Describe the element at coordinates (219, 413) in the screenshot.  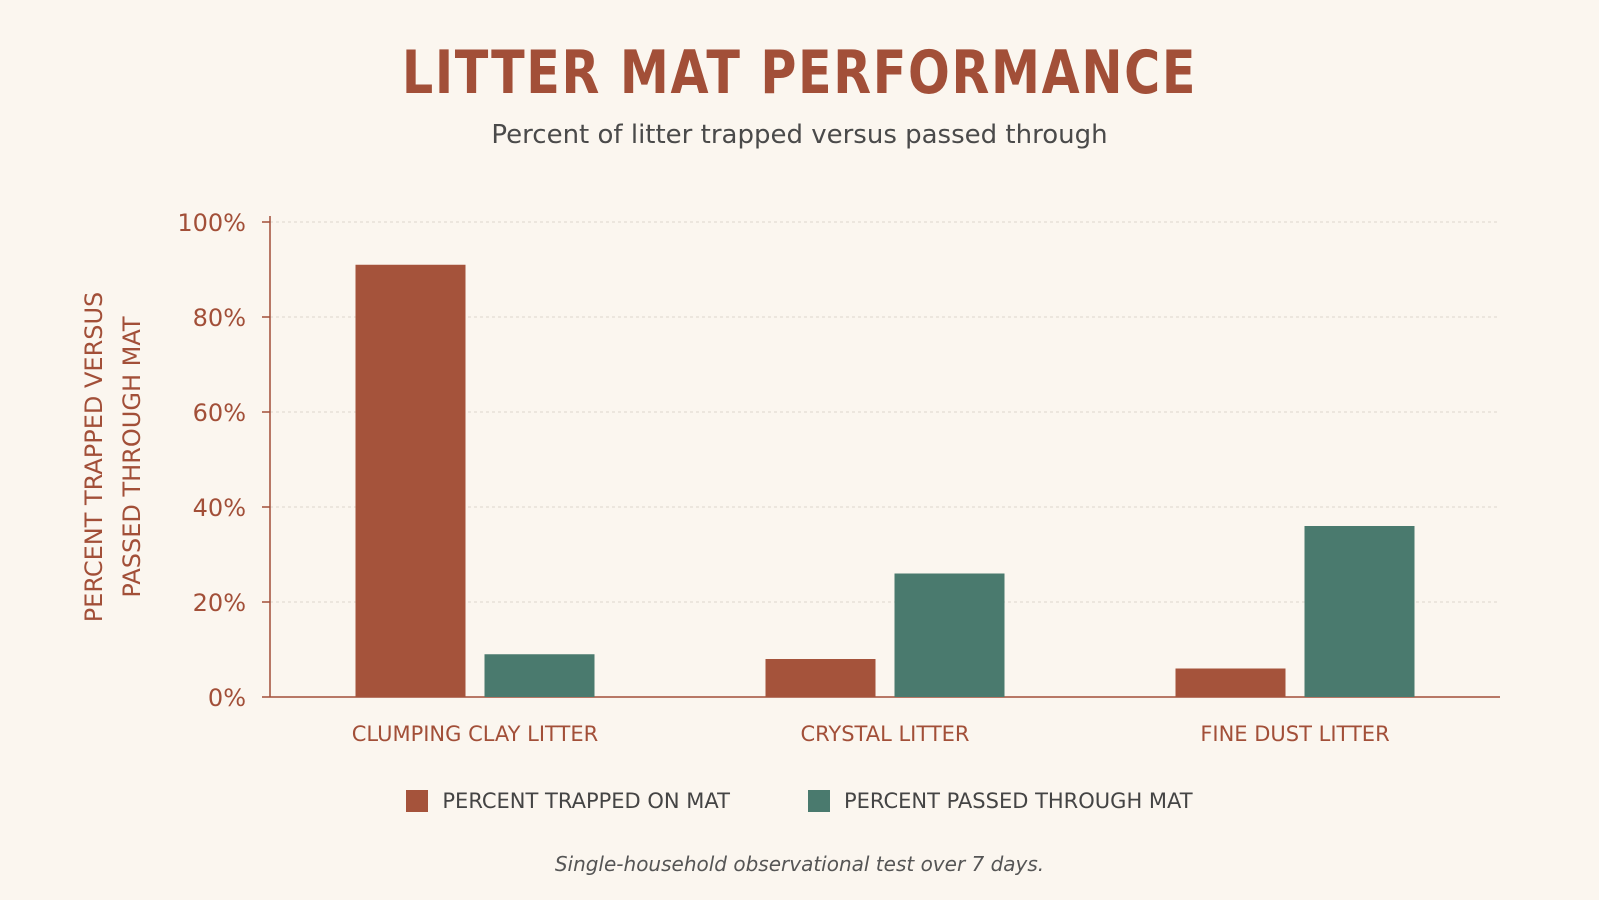
I see `y-tick-label: 60%` at that location.